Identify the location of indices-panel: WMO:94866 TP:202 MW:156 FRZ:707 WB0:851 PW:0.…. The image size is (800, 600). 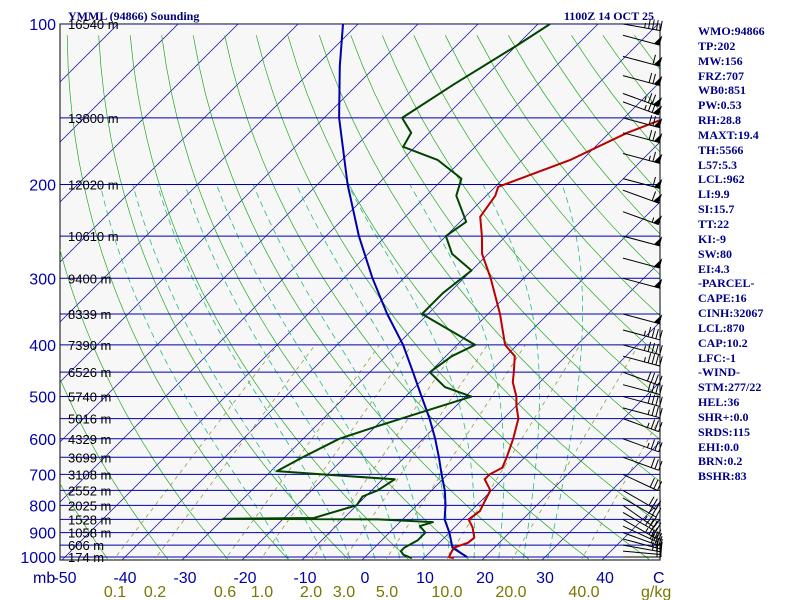
(731, 254).